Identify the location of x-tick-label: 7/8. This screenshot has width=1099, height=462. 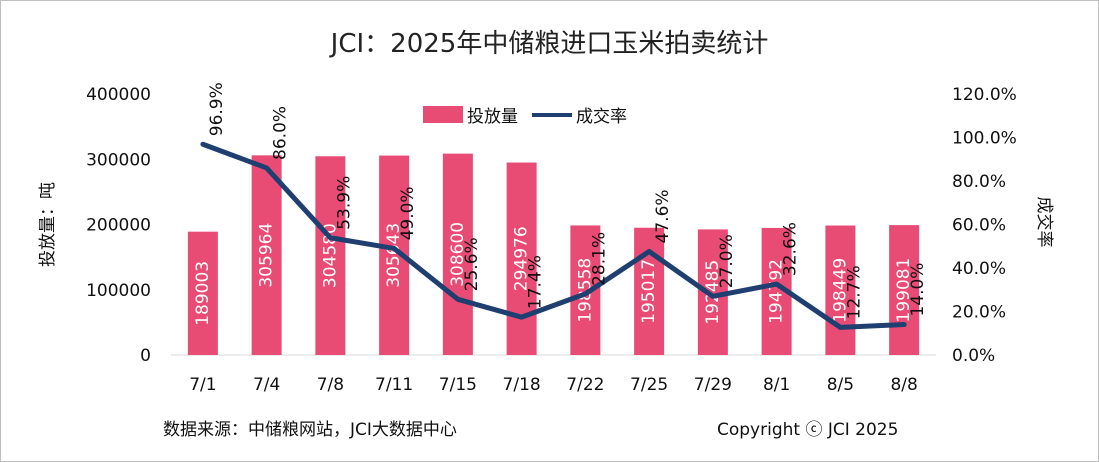
(330, 385).